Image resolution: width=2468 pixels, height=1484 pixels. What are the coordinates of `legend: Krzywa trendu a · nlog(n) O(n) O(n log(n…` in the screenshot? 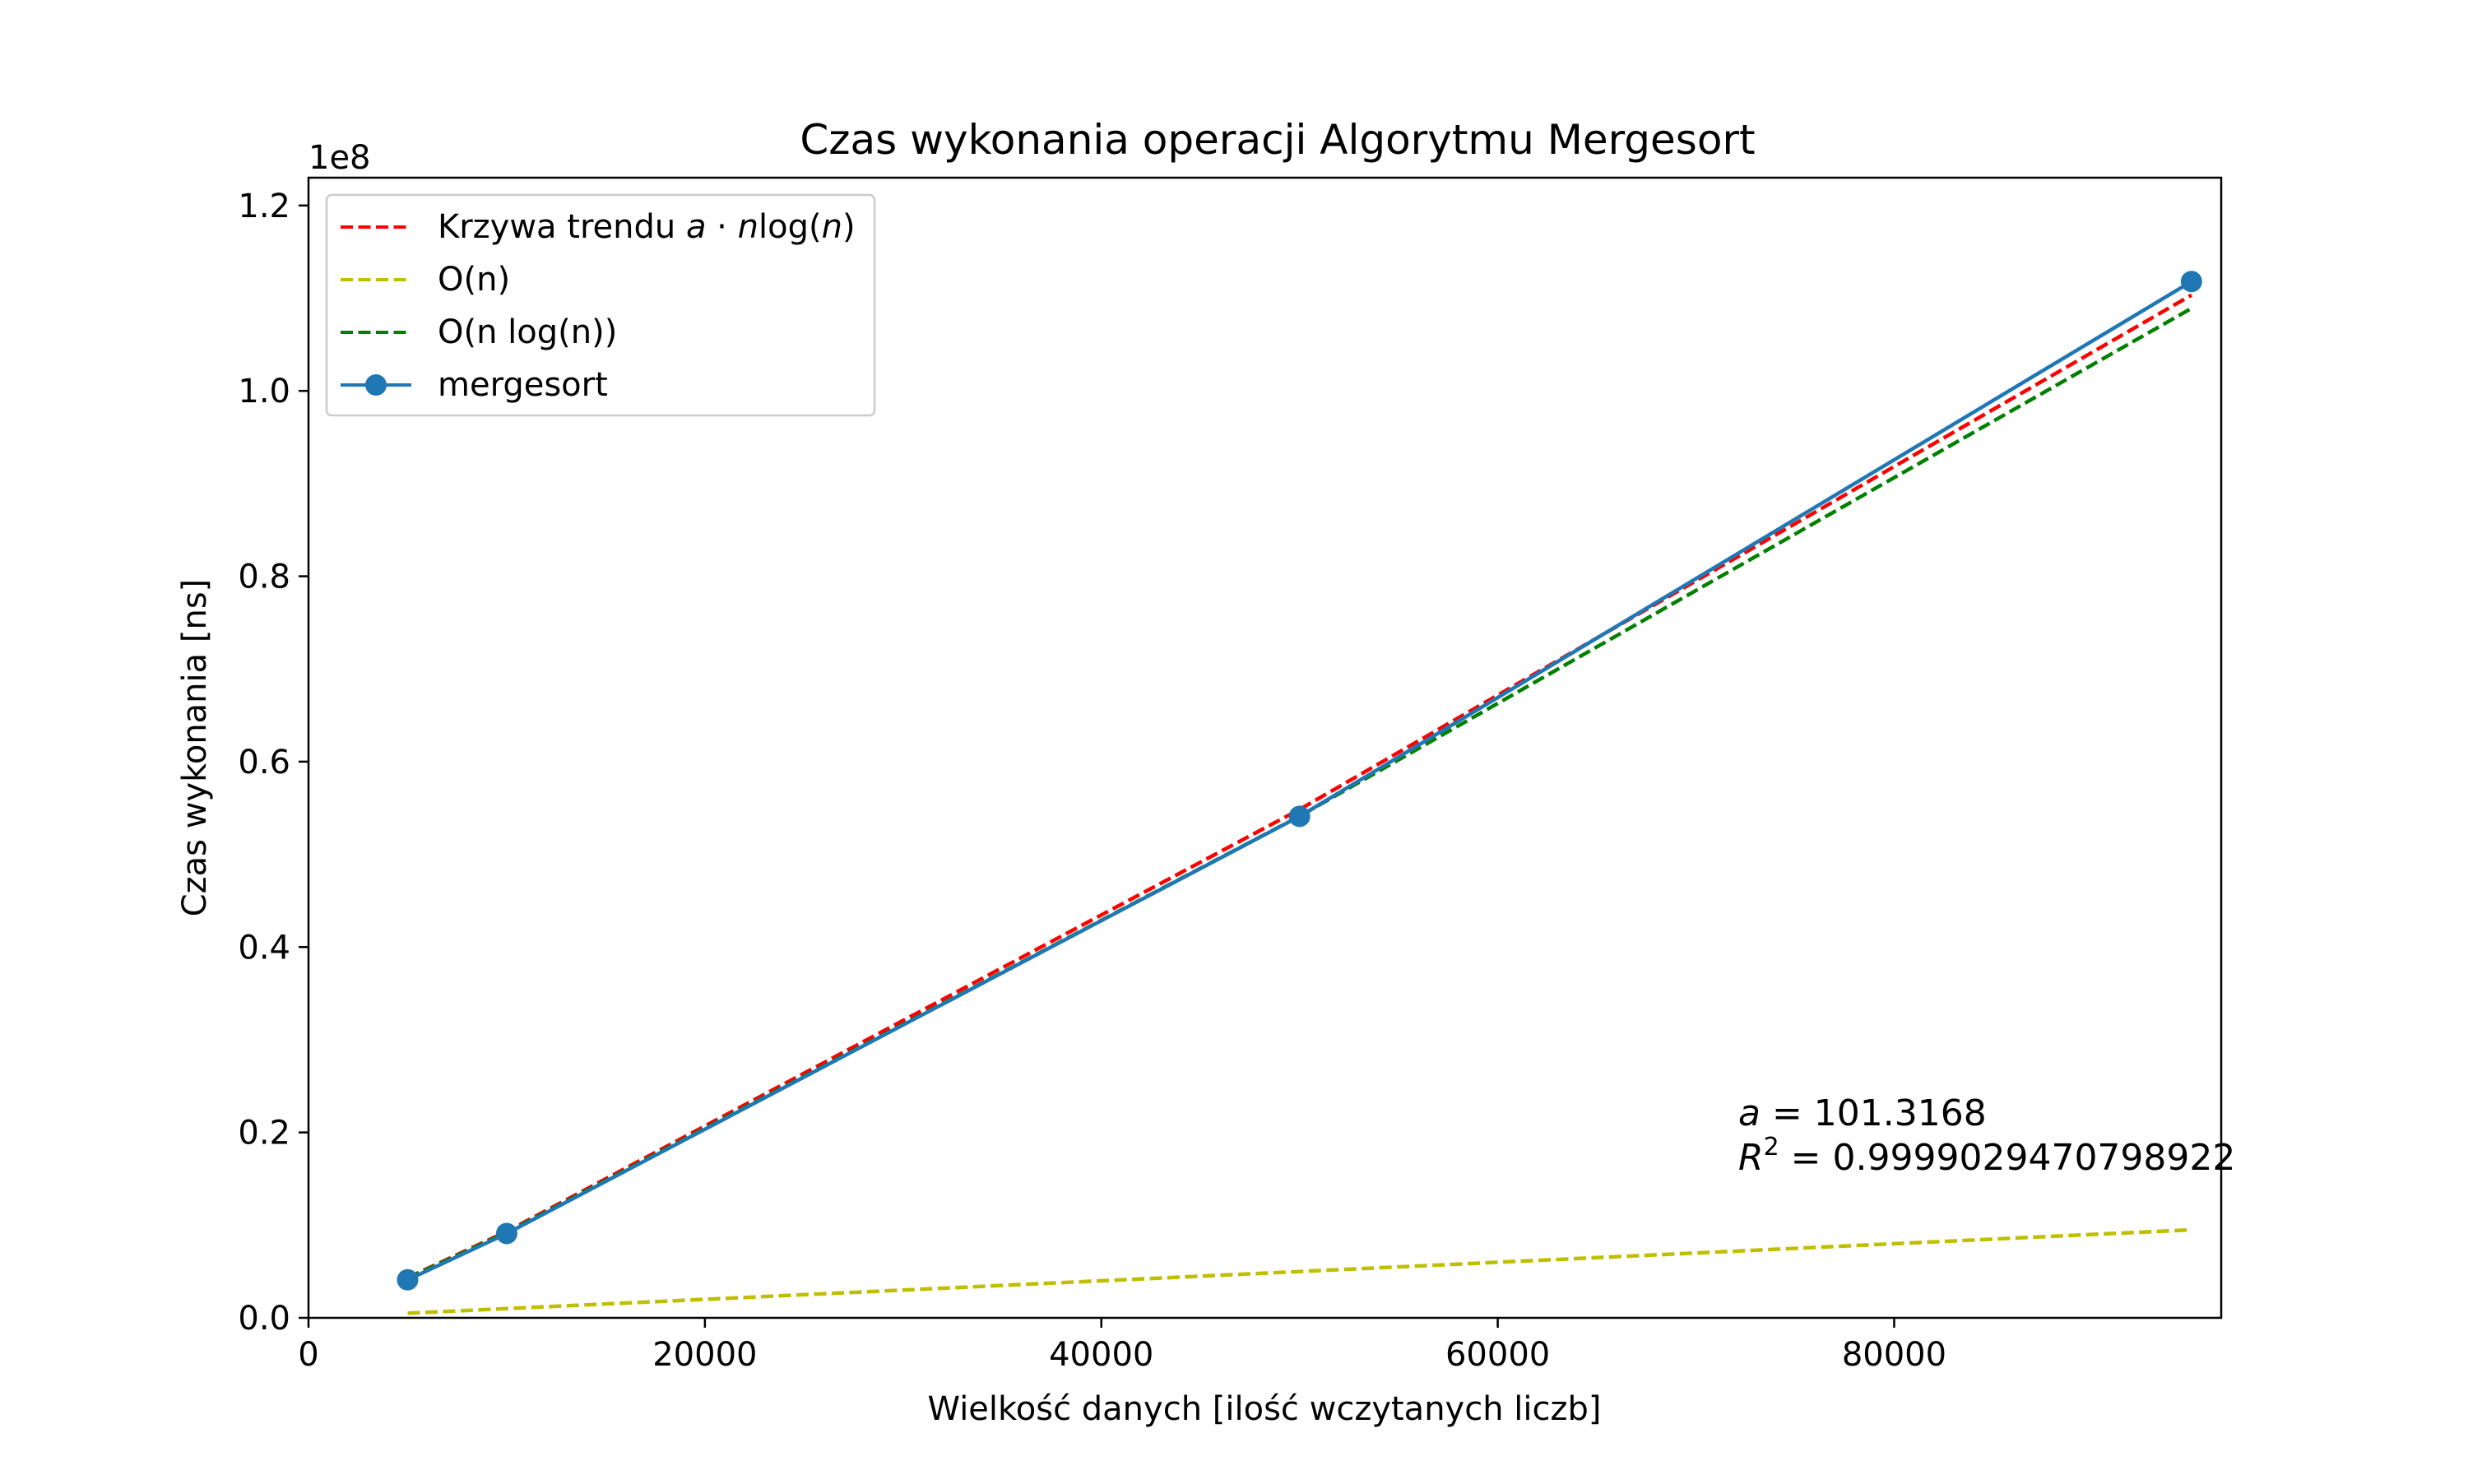 It's located at (600, 305).